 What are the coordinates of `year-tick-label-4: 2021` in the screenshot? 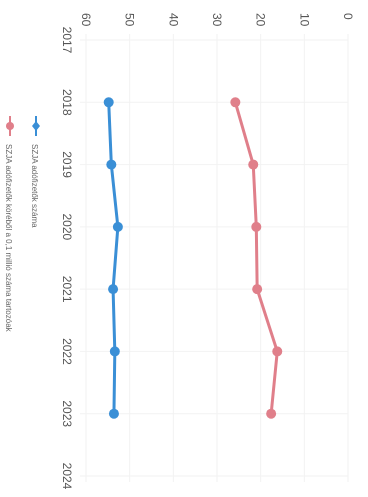 It's located at (67, 289).